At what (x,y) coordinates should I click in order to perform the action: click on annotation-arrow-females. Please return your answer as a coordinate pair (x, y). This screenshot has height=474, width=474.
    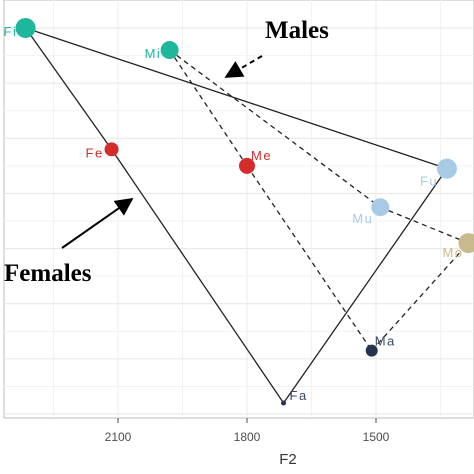
    Looking at the image, I should click on (97, 223).